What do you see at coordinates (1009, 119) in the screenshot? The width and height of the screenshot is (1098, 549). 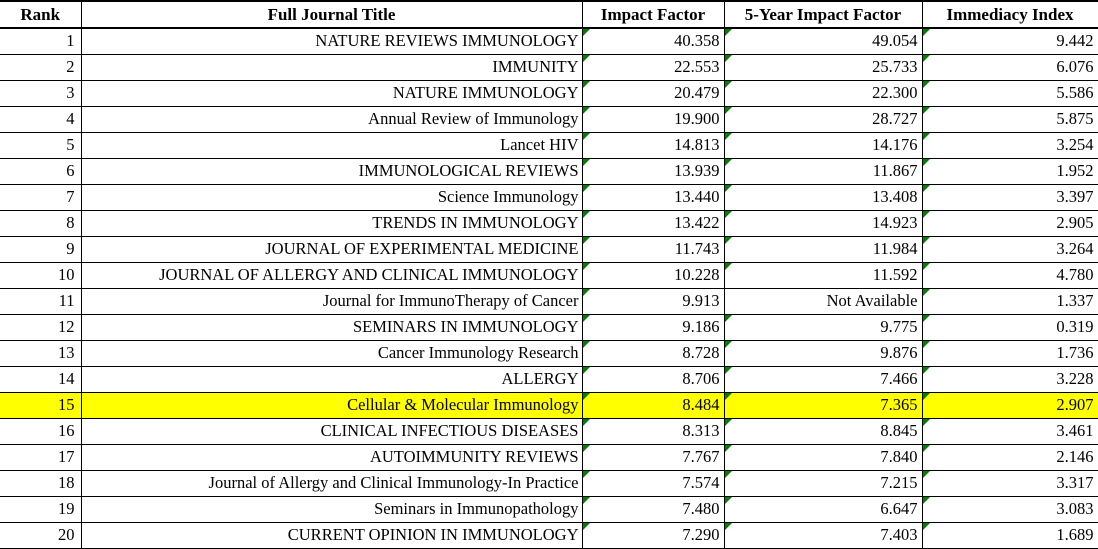 I see `immediacy-index-cell: 5.875` at bounding box center [1009, 119].